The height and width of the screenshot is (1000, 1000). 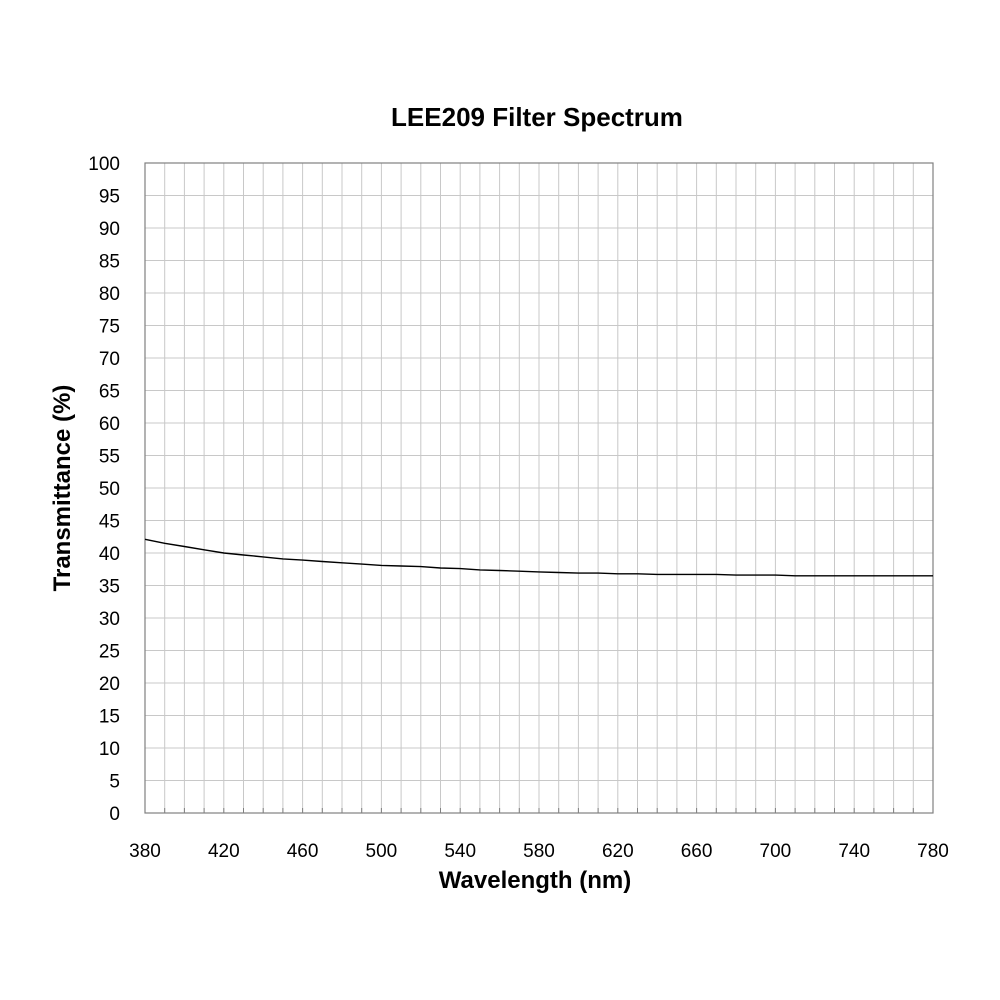 I want to click on axis-ticks, so click(x=539, y=810).